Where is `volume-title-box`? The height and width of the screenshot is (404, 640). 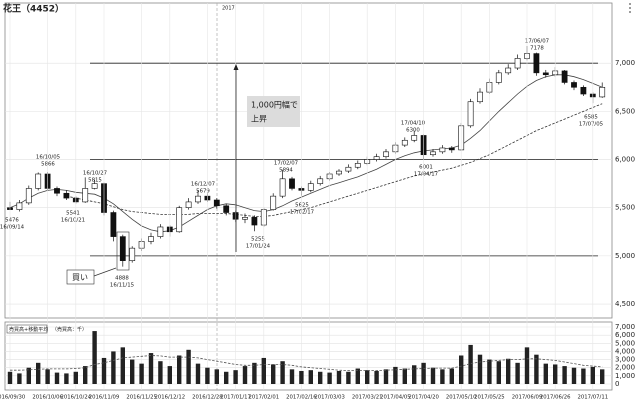
volume-title-box is located at coordinates (27, 329).